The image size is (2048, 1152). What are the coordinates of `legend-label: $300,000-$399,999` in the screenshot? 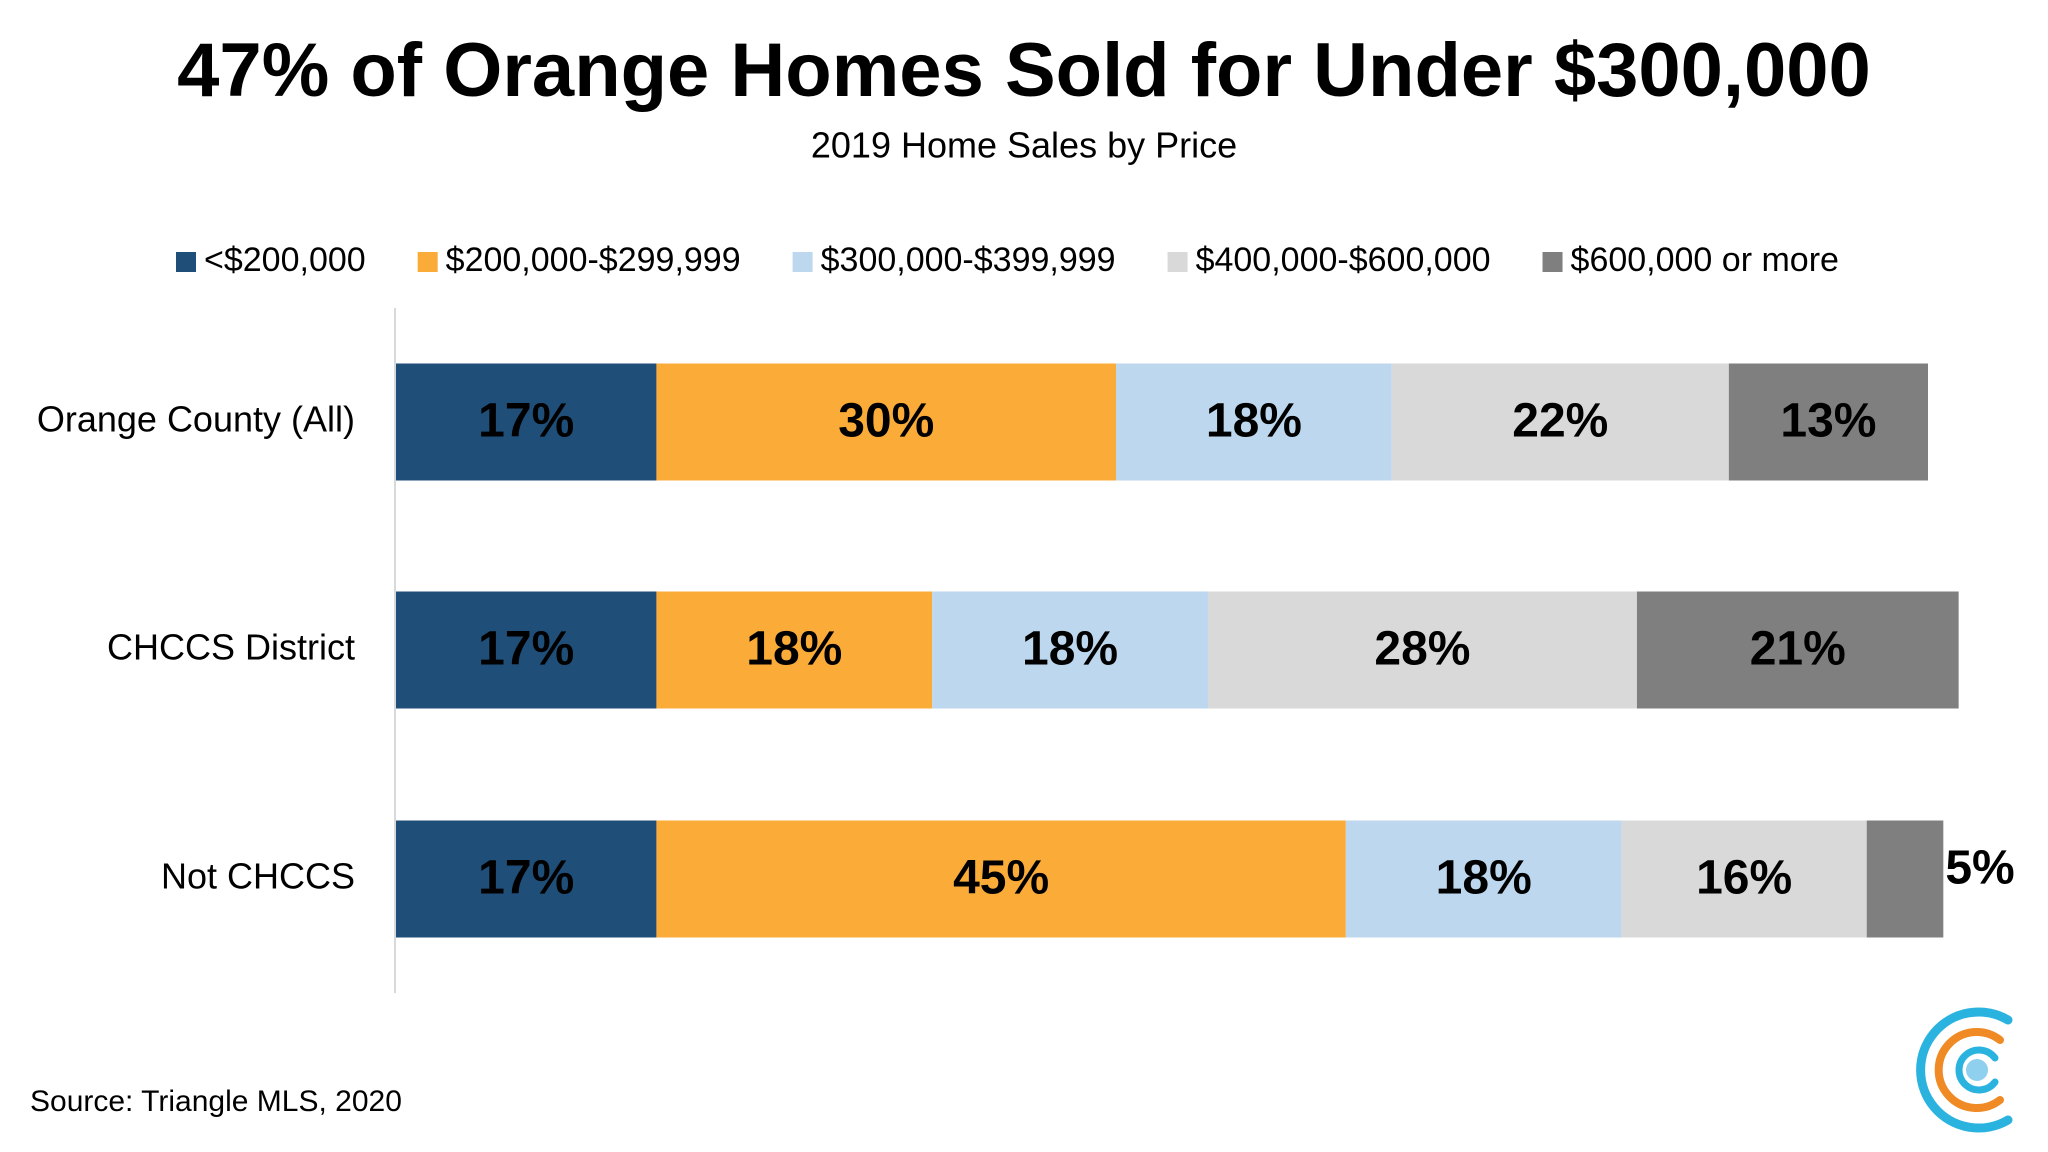 It's located at (968, 260).